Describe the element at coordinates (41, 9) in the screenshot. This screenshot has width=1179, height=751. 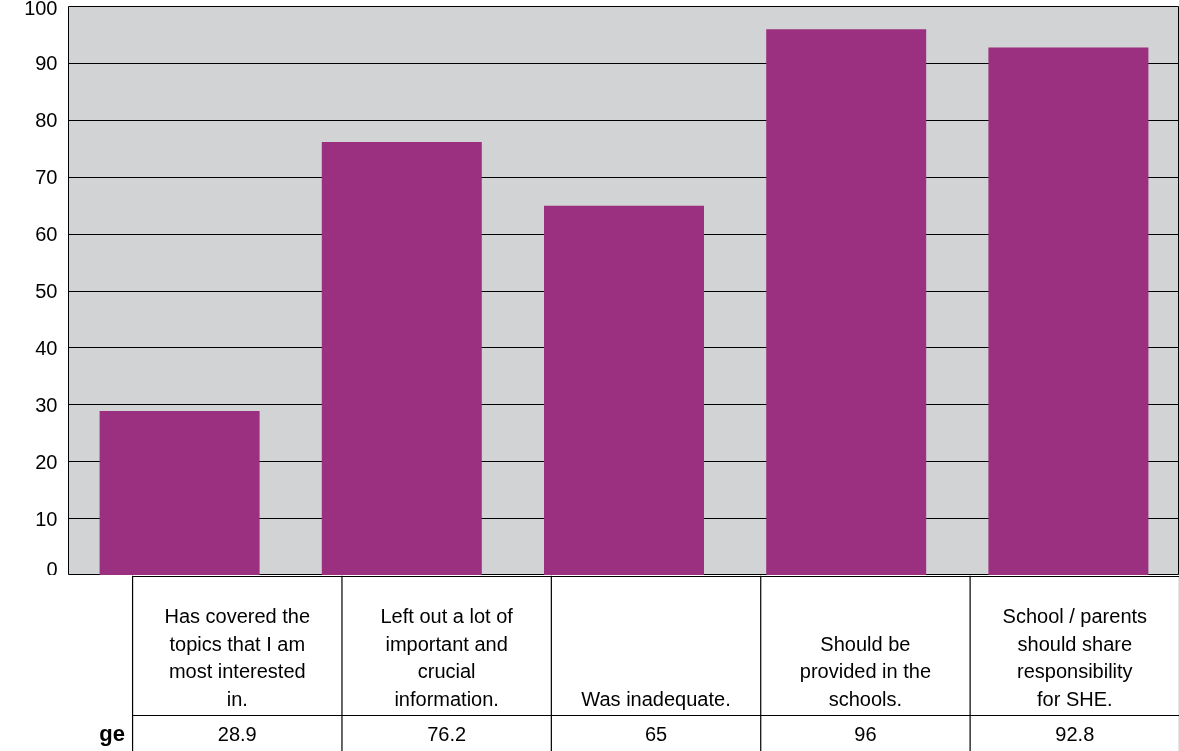
I see `y-tick-label: 100` at that location.